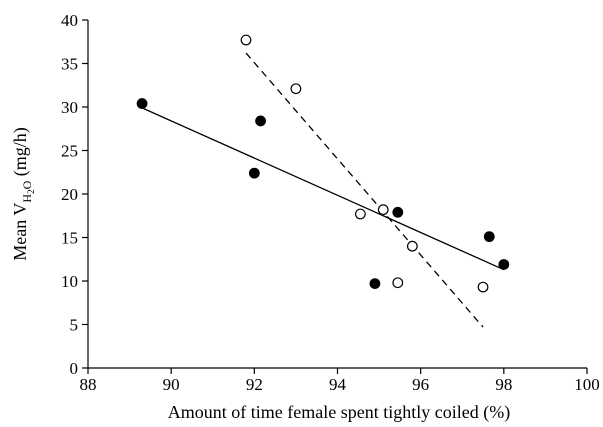  Describe the element at coordinates (254, 384) in the screenshot. I see `x-tick-label: 92` at that location.